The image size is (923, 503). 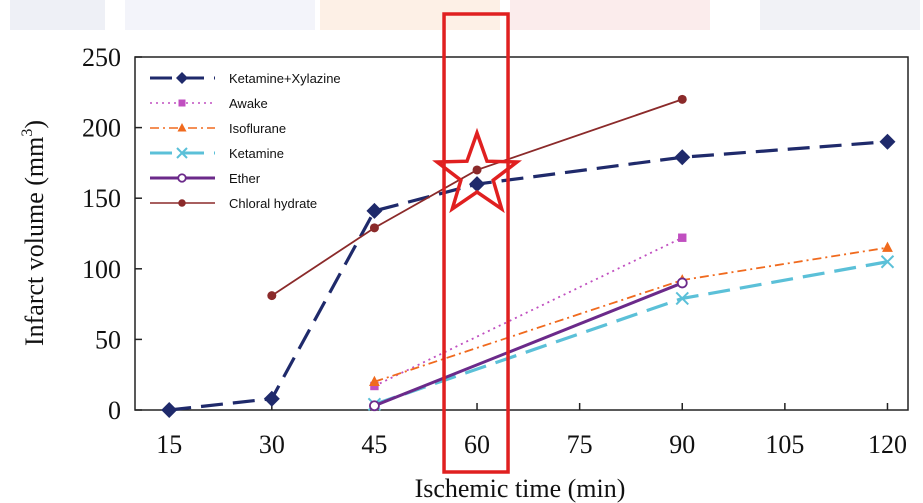 I want to click on y-axis-label-close: ), so click(x=34, y=124).